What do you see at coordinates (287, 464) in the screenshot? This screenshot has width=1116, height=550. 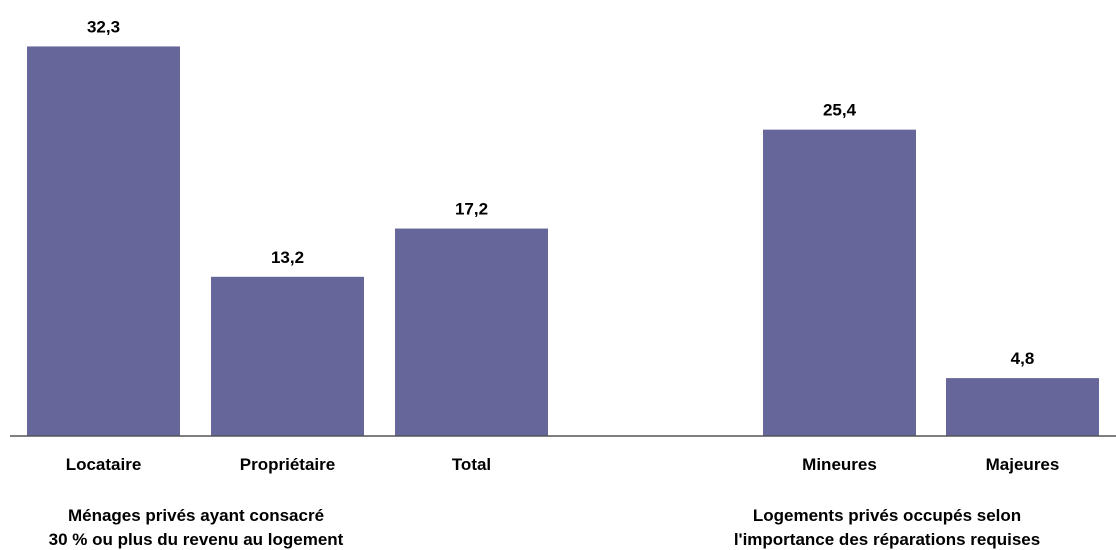 I see `category-label: Propriétaire` at bounding box center [287, 464].